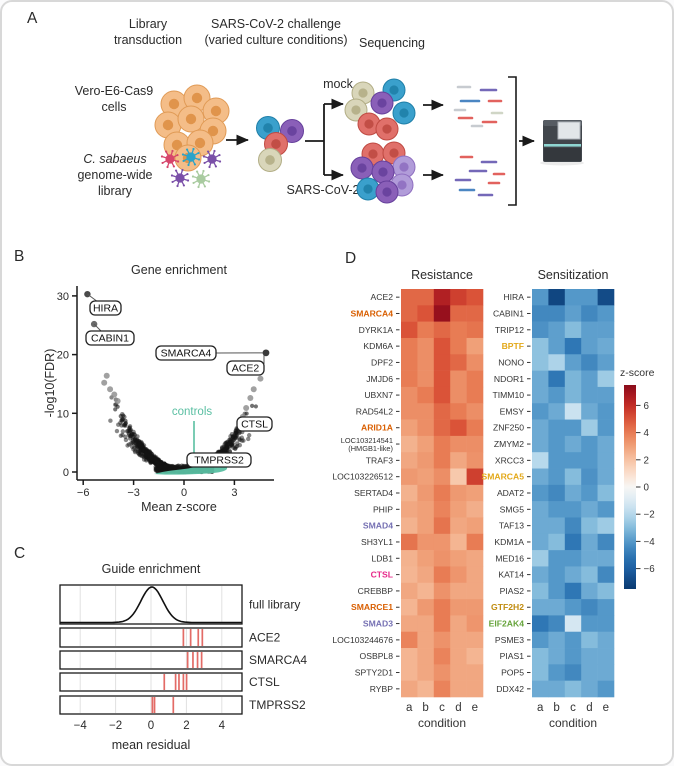  What do you see at coordinates (512, 591) in the screenshot?
I see `svg-text: PIAS2` at bounding box center [512, 591].